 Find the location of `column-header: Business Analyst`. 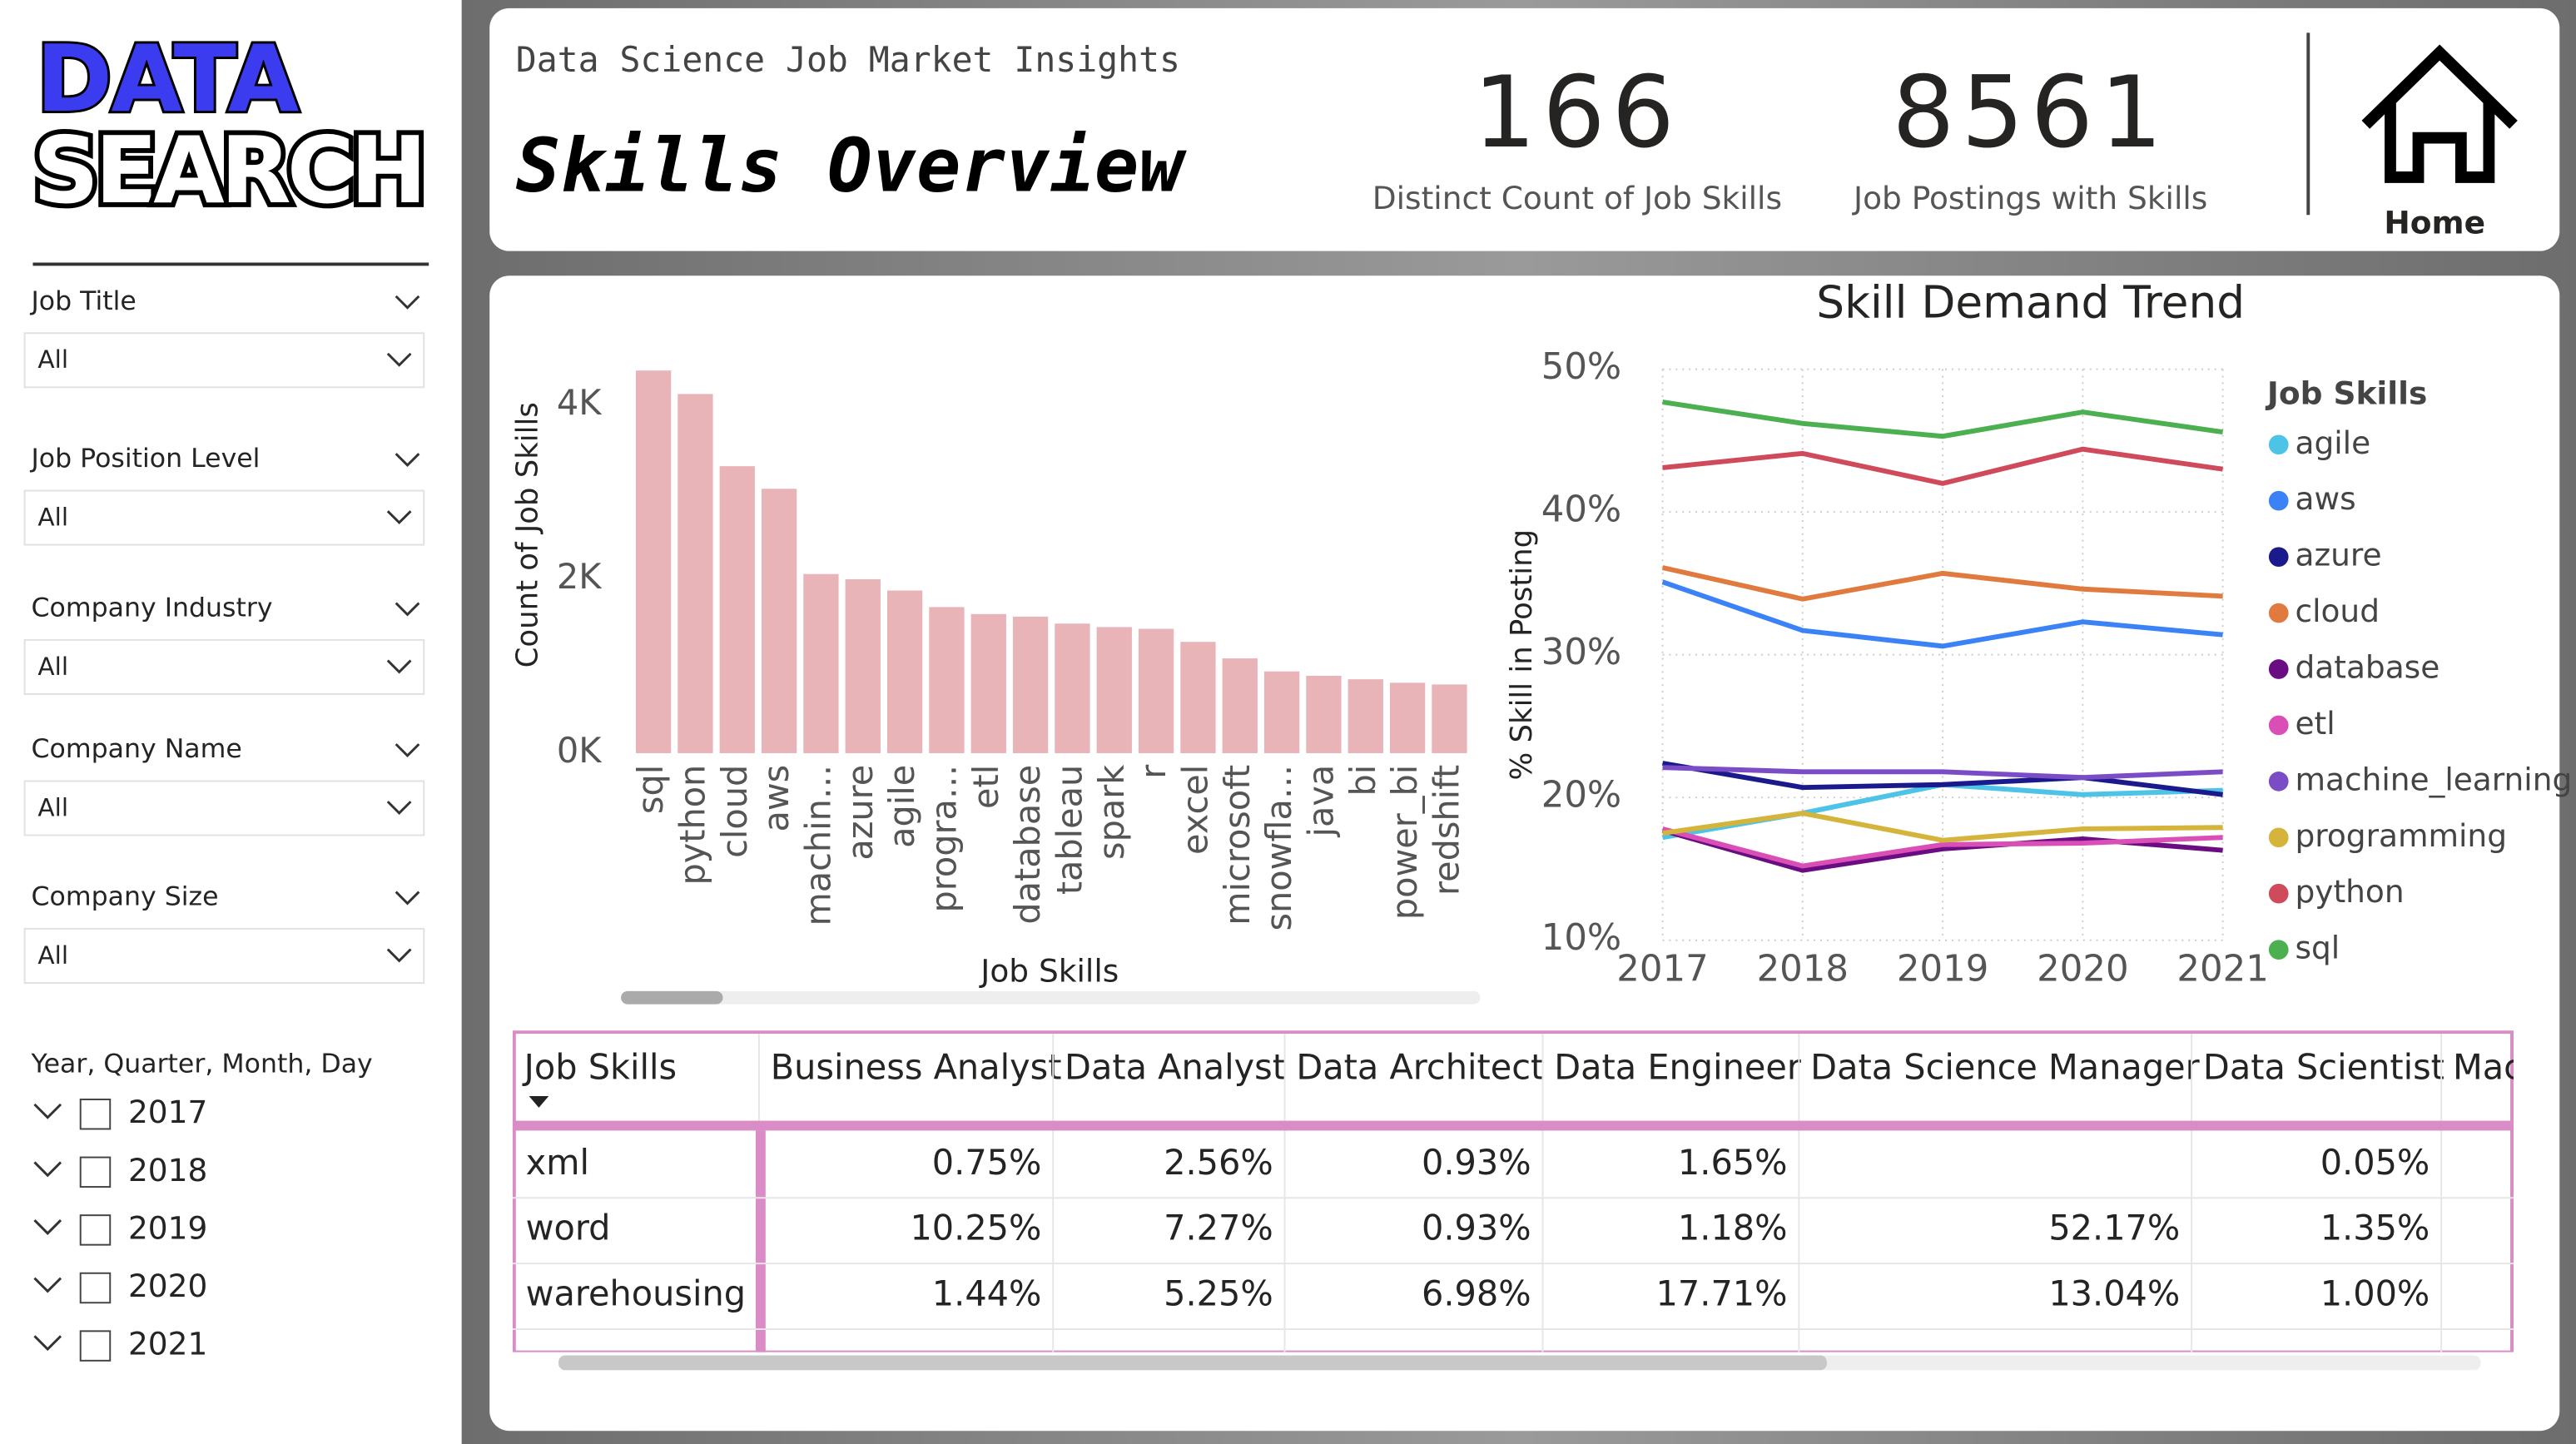

column-header: Business Analyst is located at coordinates (916, 1067).